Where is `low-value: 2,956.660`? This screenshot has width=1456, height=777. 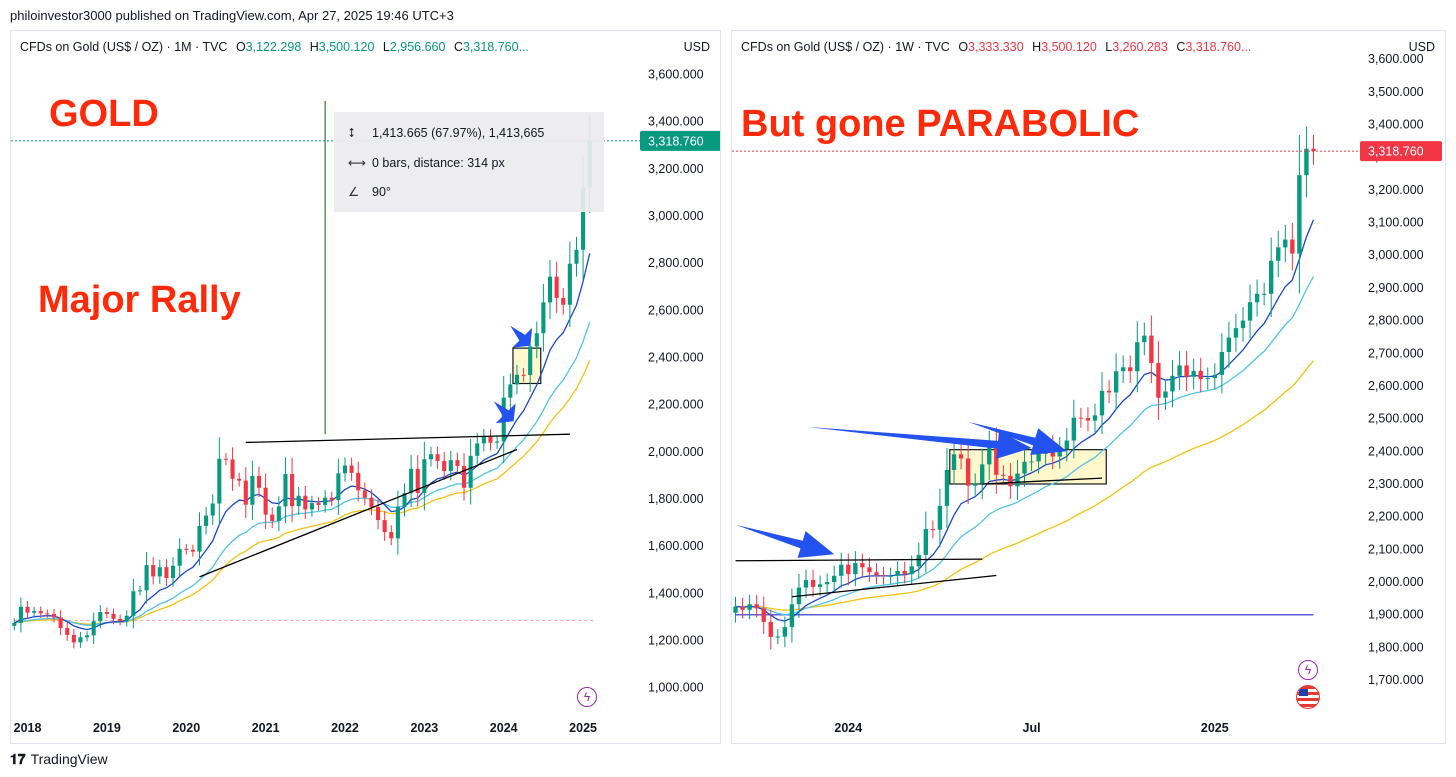 low-value: 2,956.660 is located at coordinates (417, 47).